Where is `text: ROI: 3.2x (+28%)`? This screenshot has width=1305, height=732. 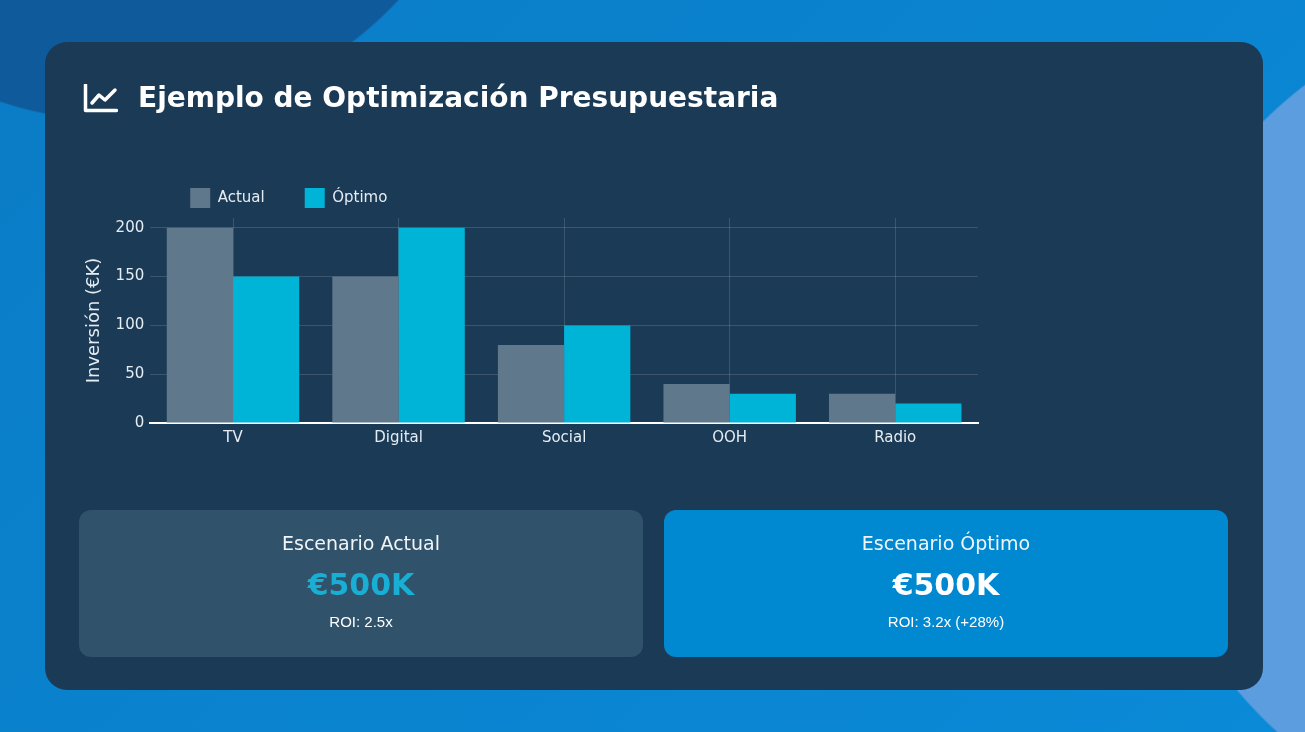 text: ROI: 3.2x (+28%) is located at coordinates (946, 622).